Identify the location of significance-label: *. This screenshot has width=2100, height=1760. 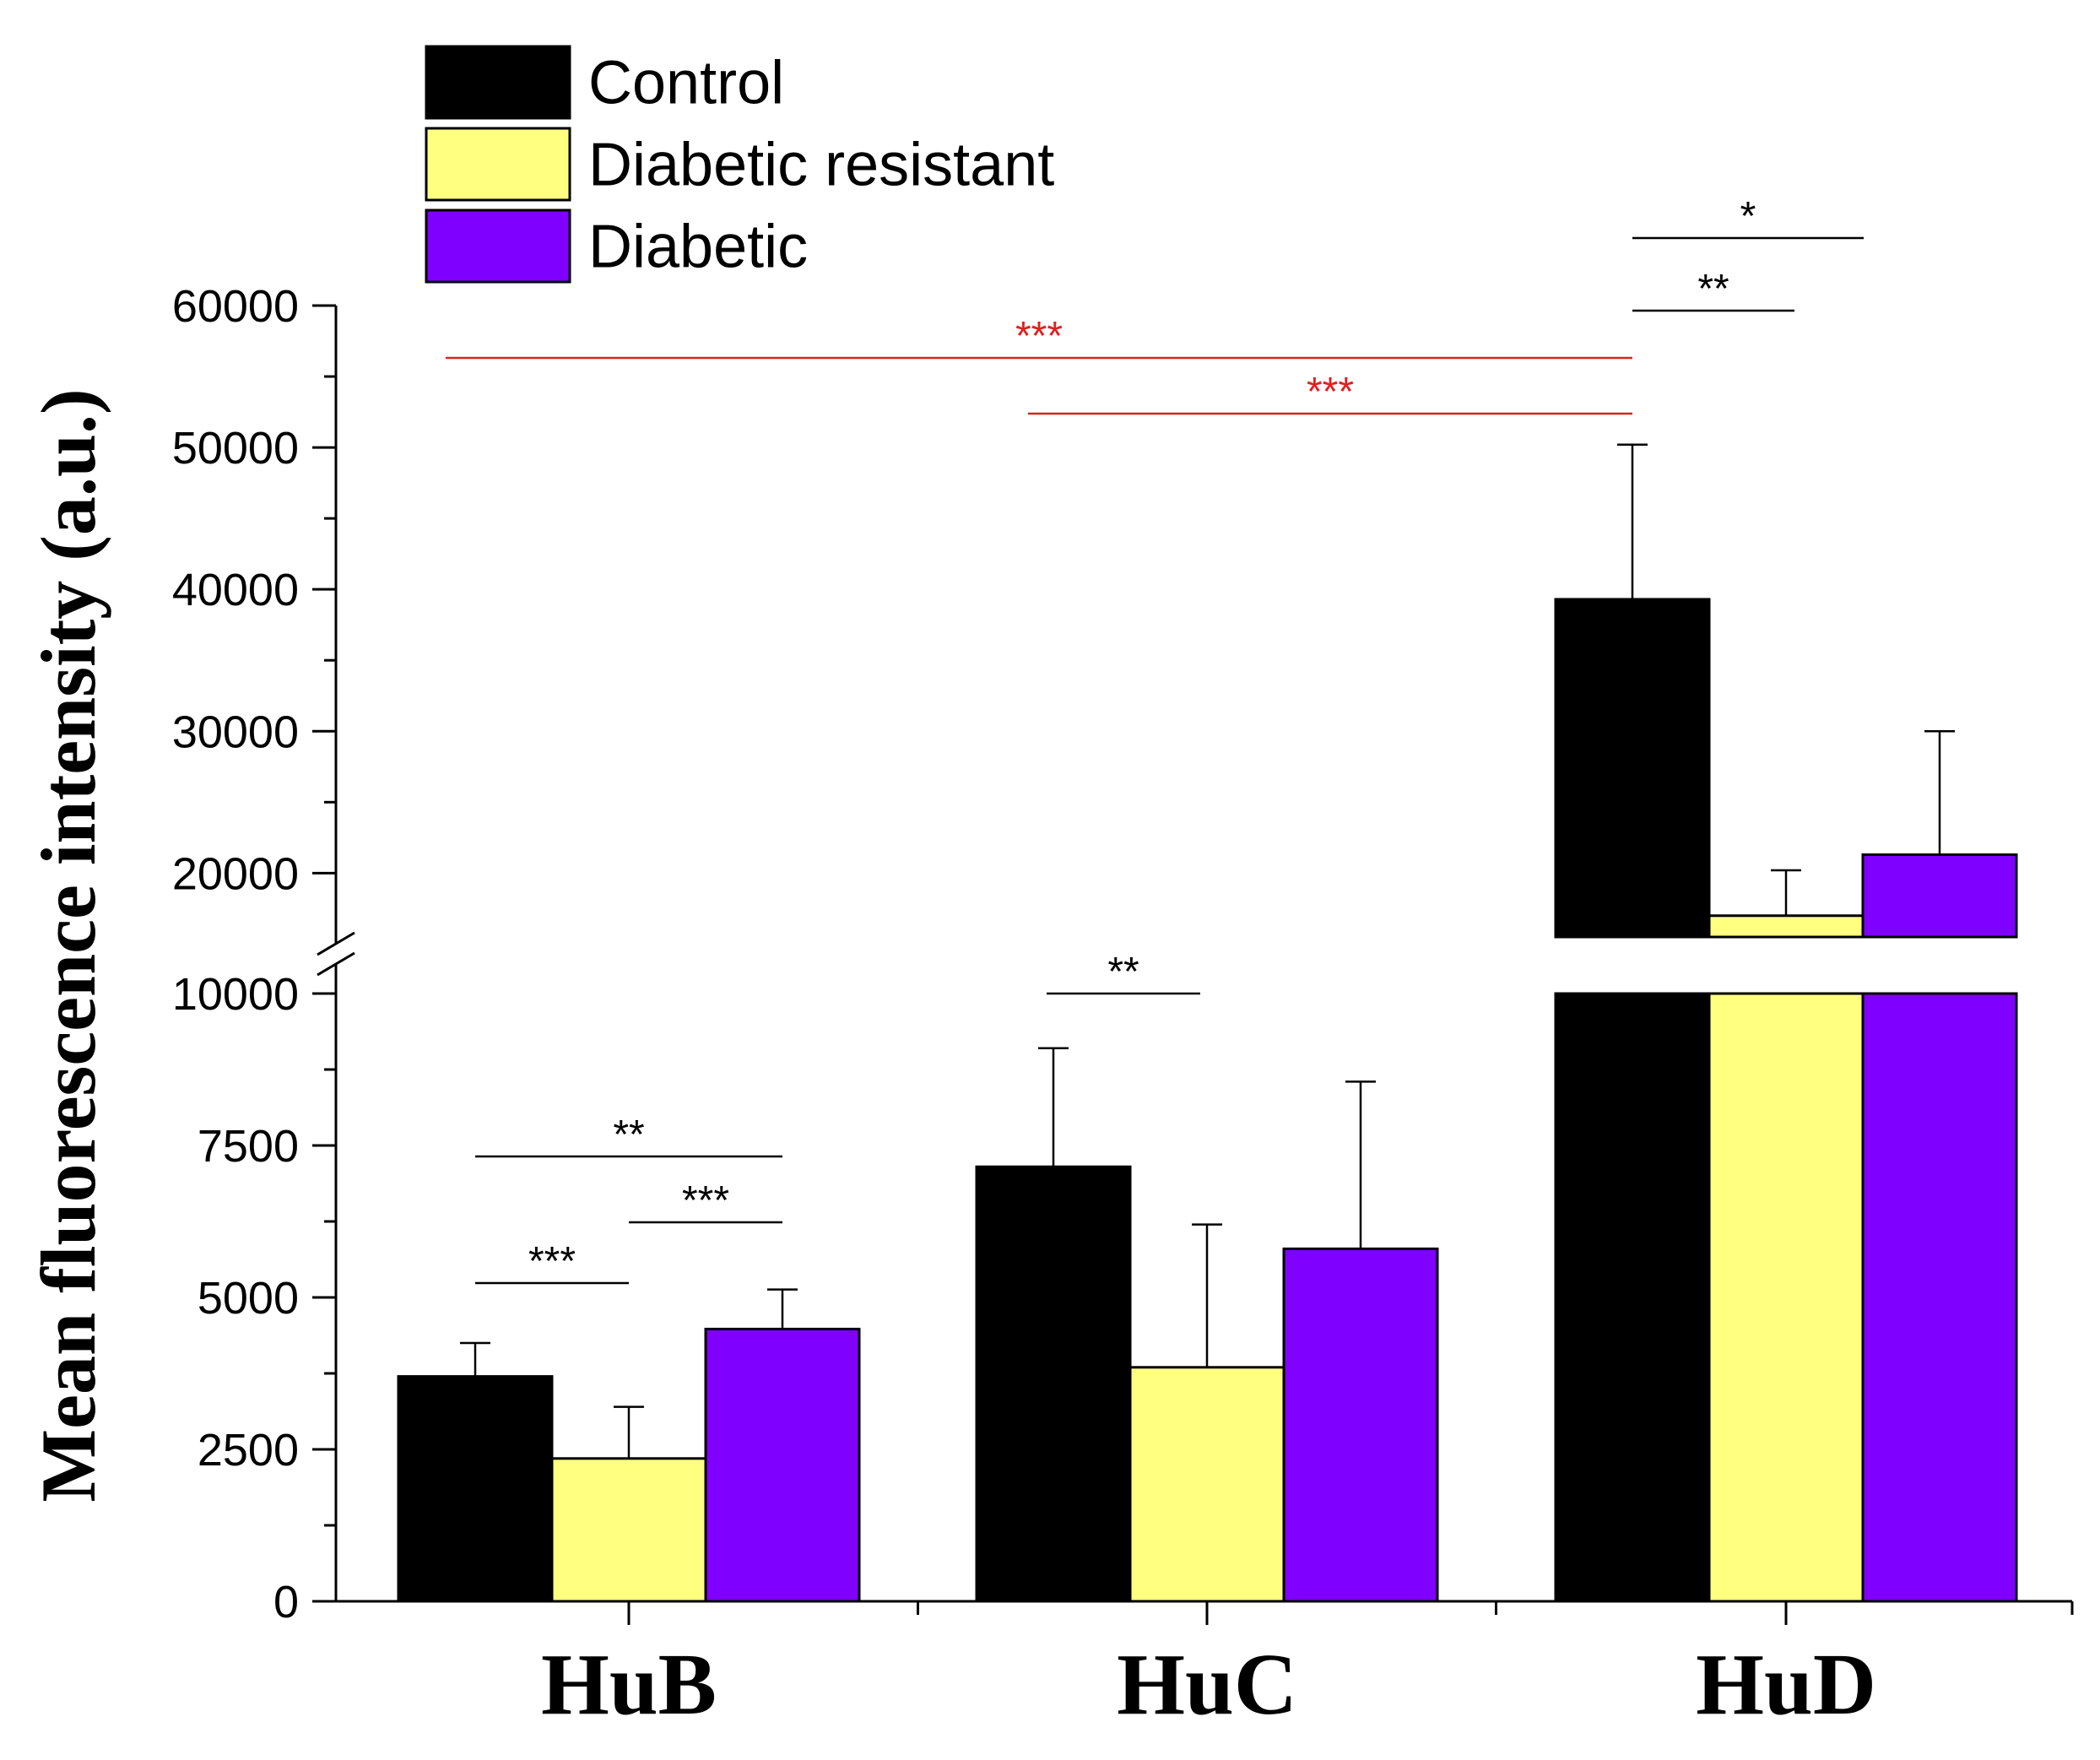
(1748, 216).